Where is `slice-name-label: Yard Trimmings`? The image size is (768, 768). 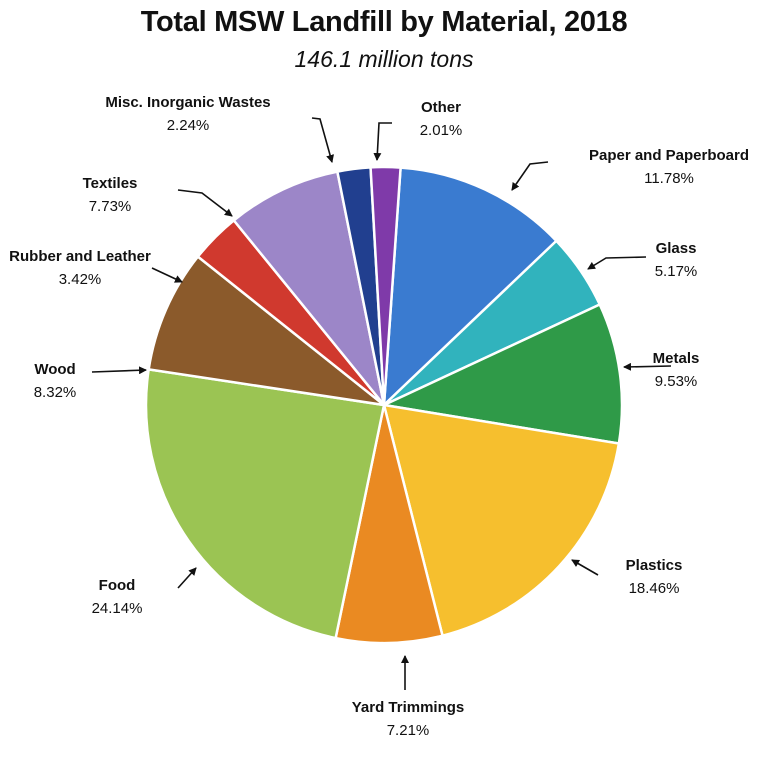
slice-name-label: Yard Trimmings is located at coordinates (408, 707).